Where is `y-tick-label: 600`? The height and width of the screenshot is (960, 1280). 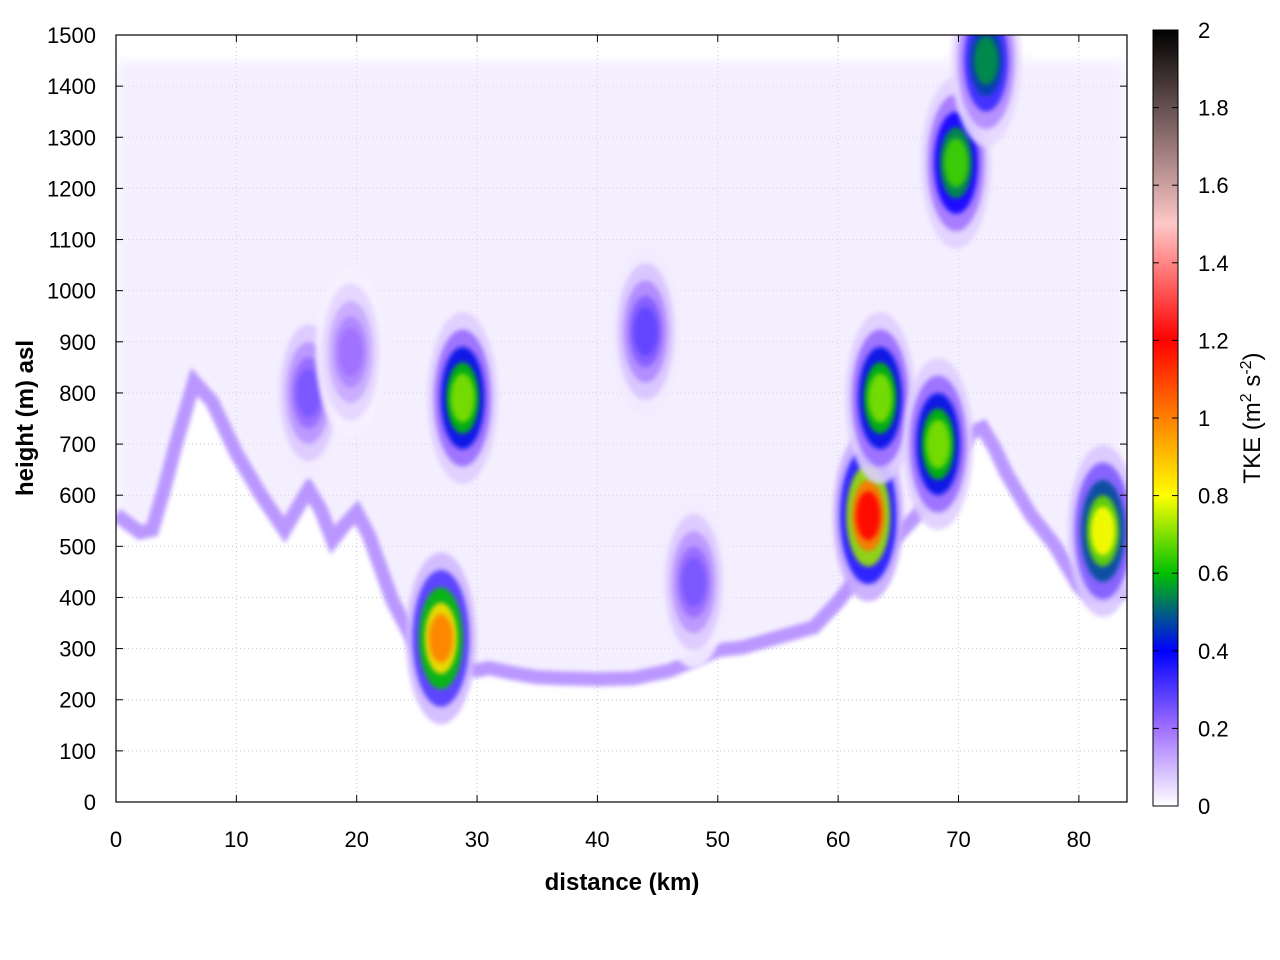 y-tick-label: 600 is located at coordinates (77, 495).